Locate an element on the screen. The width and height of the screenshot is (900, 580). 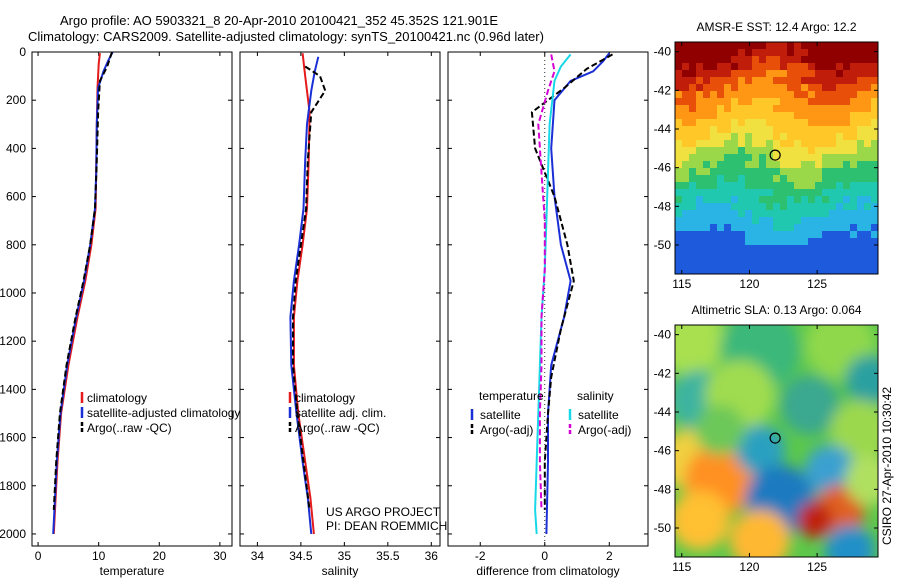
y-tick-label: 200 is located at coordinates (16, 100).